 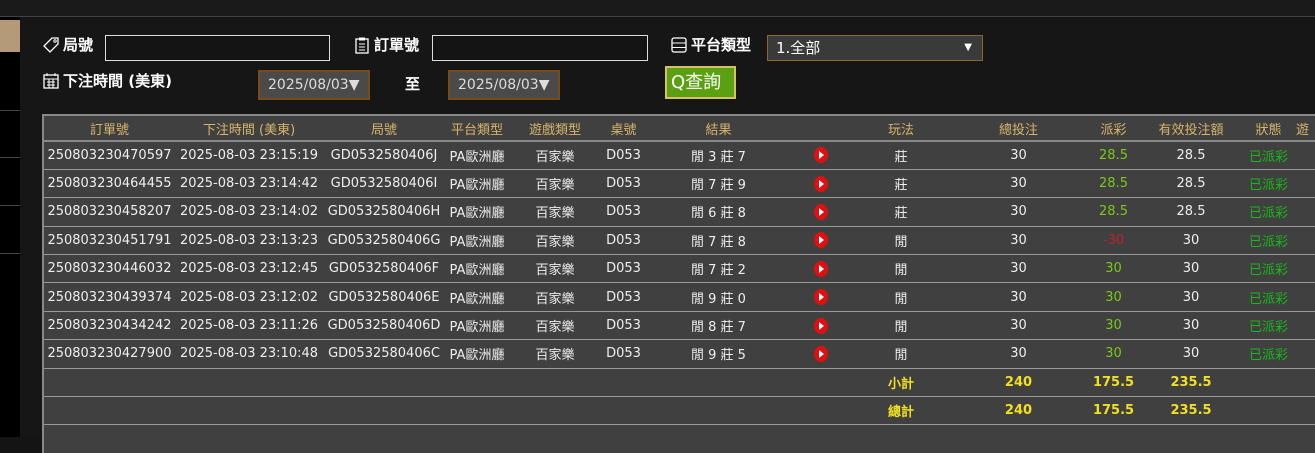 I want to click on list-icon, so click(x=679, y=44).